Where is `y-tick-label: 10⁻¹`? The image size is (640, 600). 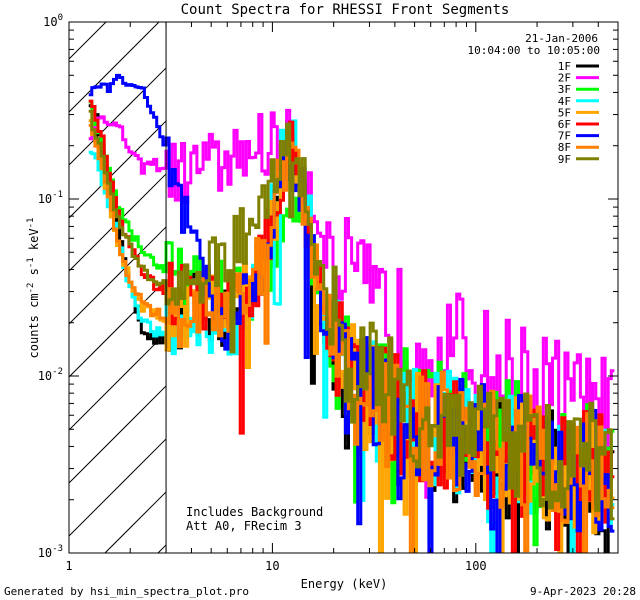 y-tick-label: 10⁻¹ is located at coordinates (50, 198).